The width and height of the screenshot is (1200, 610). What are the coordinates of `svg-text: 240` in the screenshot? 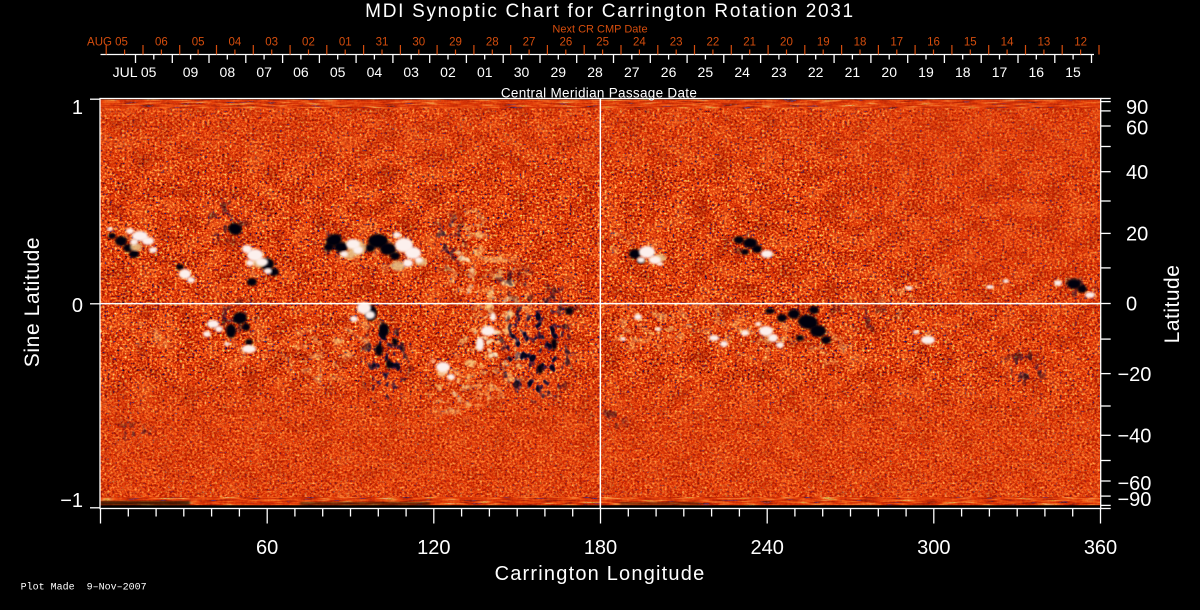 It's located at (766, 548).